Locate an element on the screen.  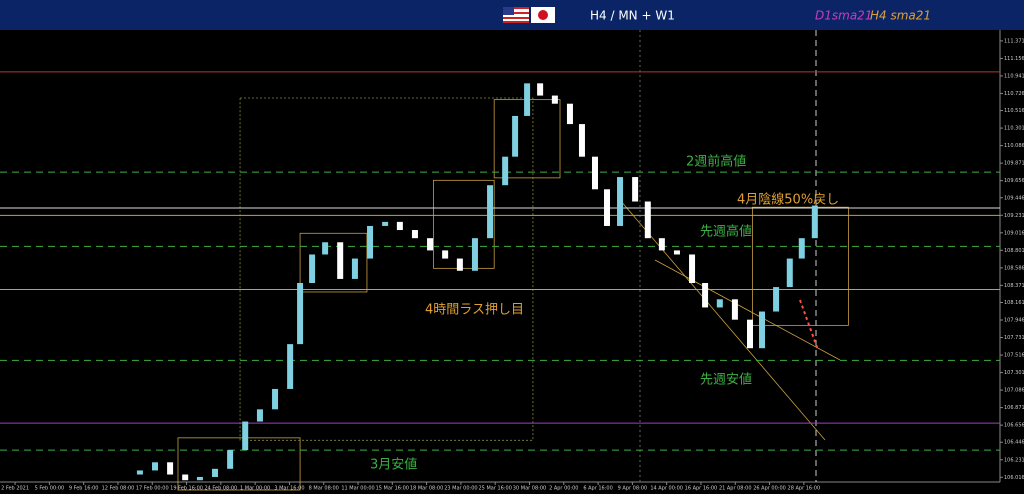
x-tick-label: 26 Apr 00:00 is located at coordinates (769, 489).